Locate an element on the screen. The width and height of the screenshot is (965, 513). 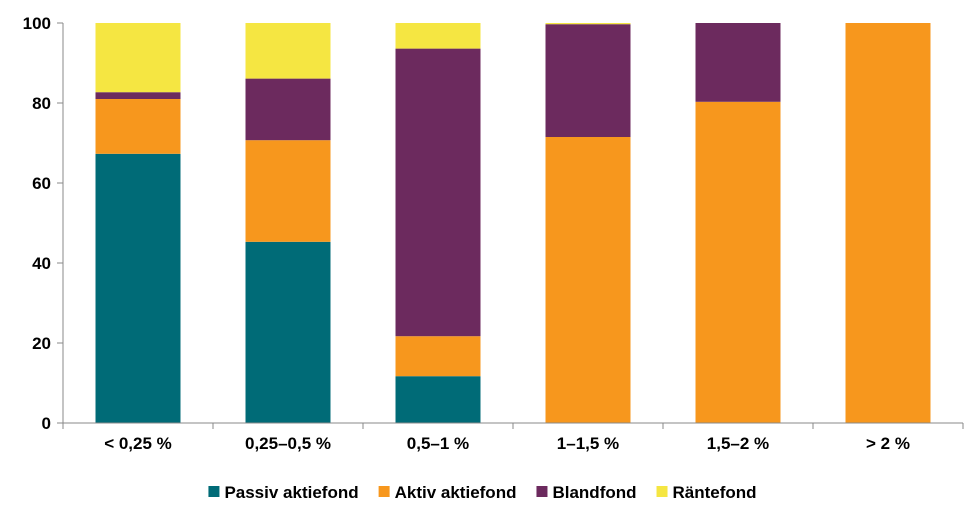
legend-label-4: Räntefond is located at coordinates (715, 492).